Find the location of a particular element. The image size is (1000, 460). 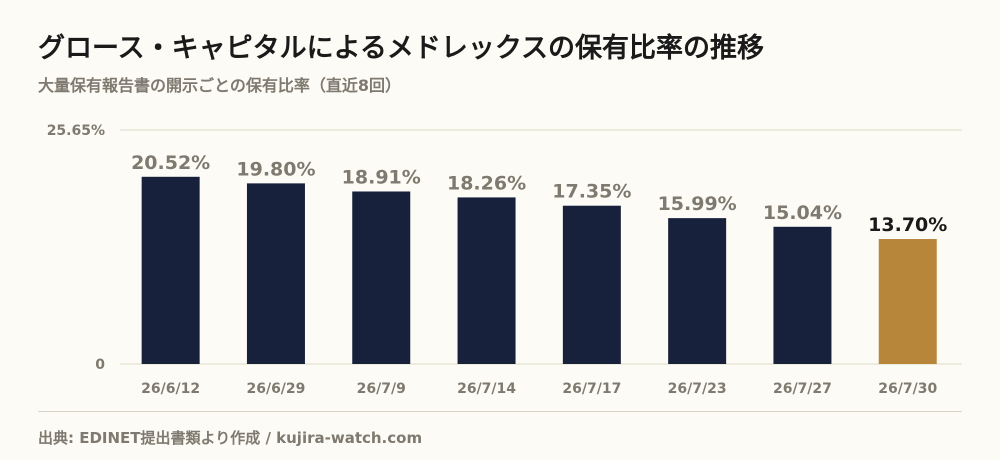

value-label: 20.52% is located at coordinates (170, 163).